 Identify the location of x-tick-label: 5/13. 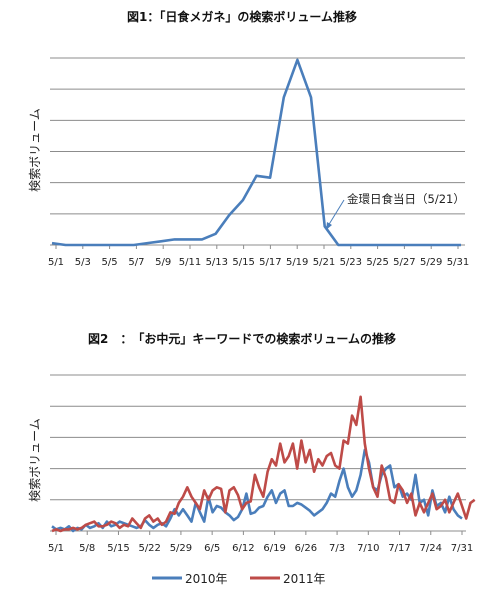
(217, 262).